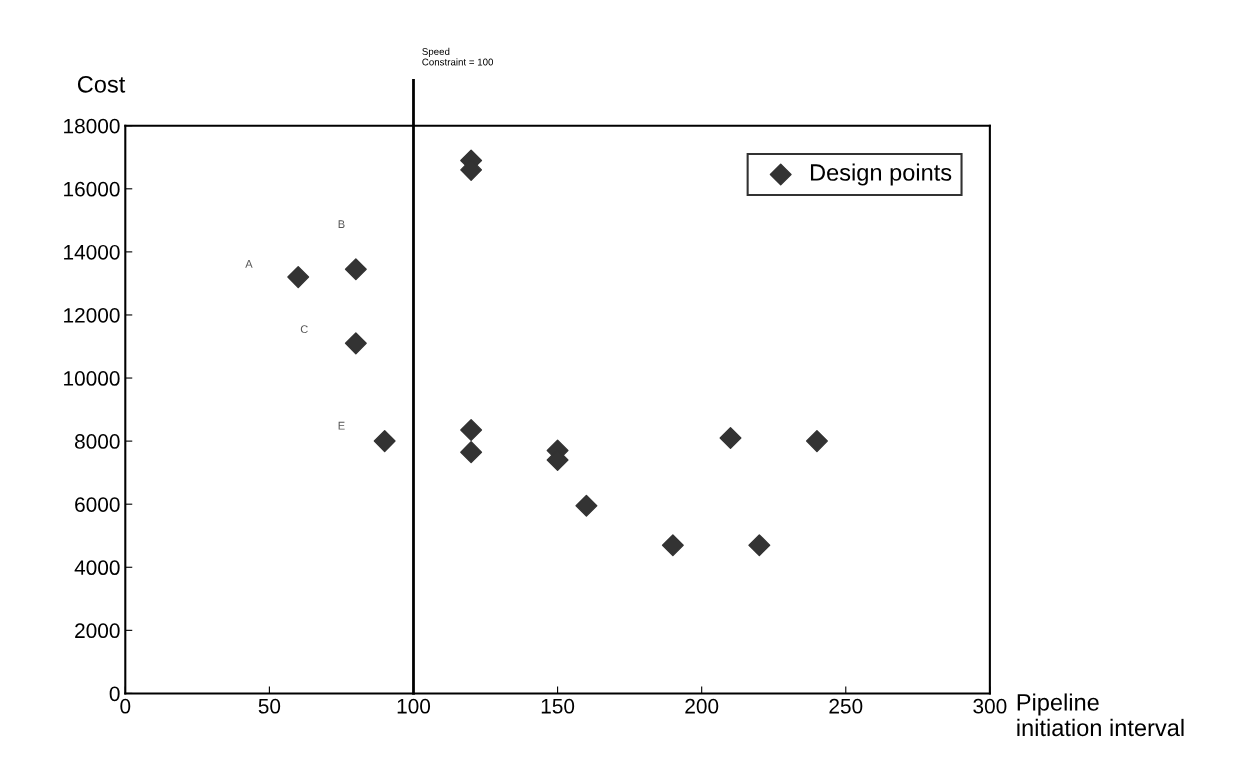 Image resolution: width=1253 pixels, height=762 pixels. What do you see at coordinates (990, 706) in the screenshot?
I see `x-tick-label: 300` at bounding box center [990, 706].